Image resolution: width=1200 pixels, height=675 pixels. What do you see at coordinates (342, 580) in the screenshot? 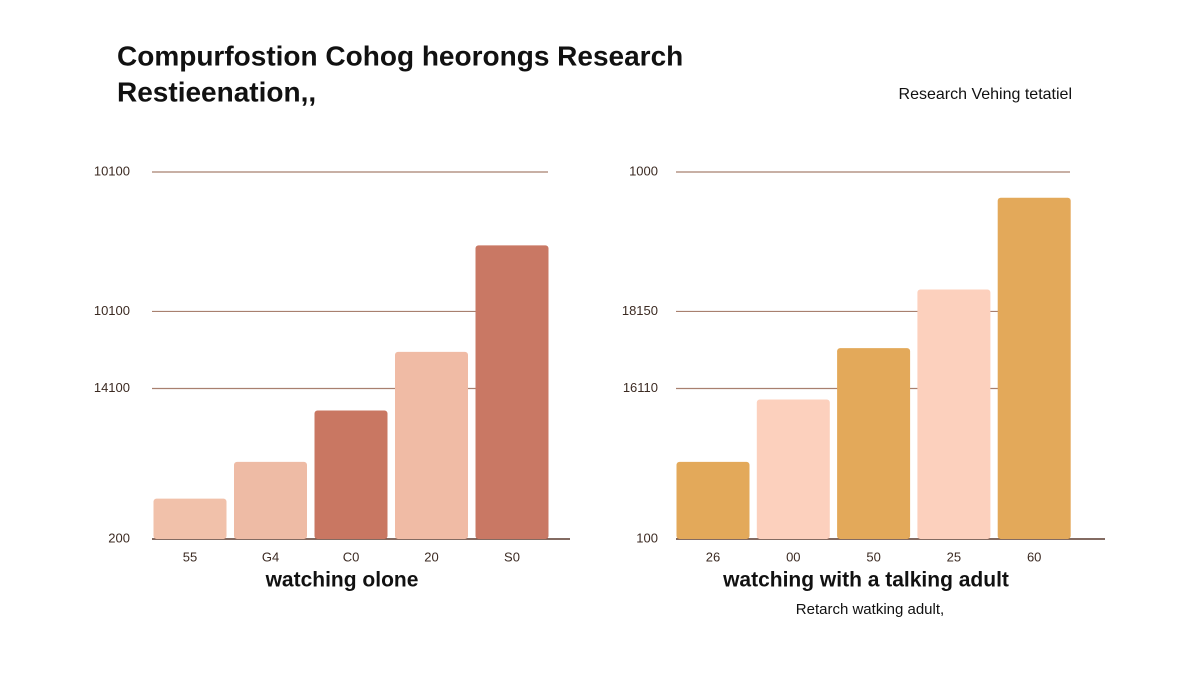
I see `x-axis-label: watching olone` at bounding box center [342, 580].